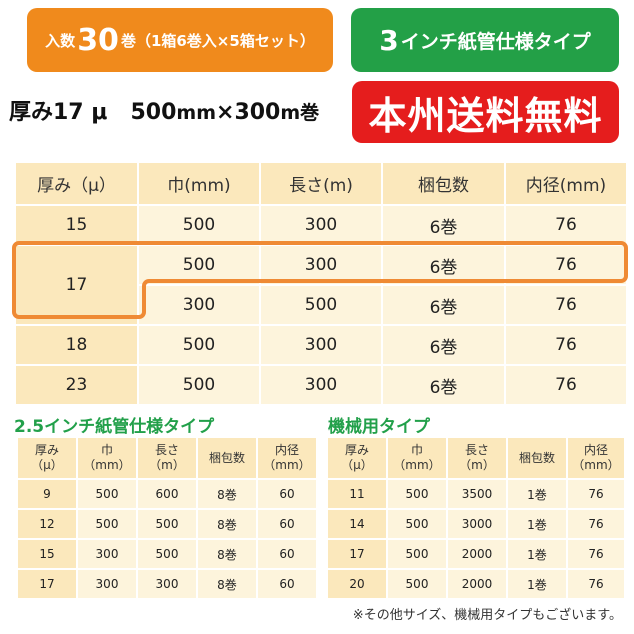 Image resolution: width=634 pixels, height=634 pixels. I want to click on table-row: 17 500 300 6巻 76, so click(321, 285).